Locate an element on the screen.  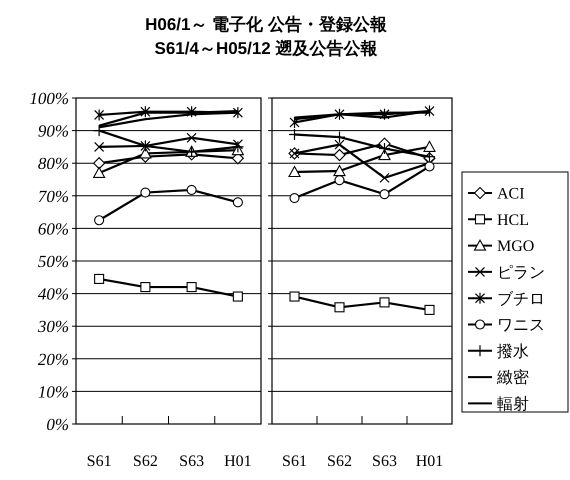
legend-label: HCL is located at coordinates (513, 220).